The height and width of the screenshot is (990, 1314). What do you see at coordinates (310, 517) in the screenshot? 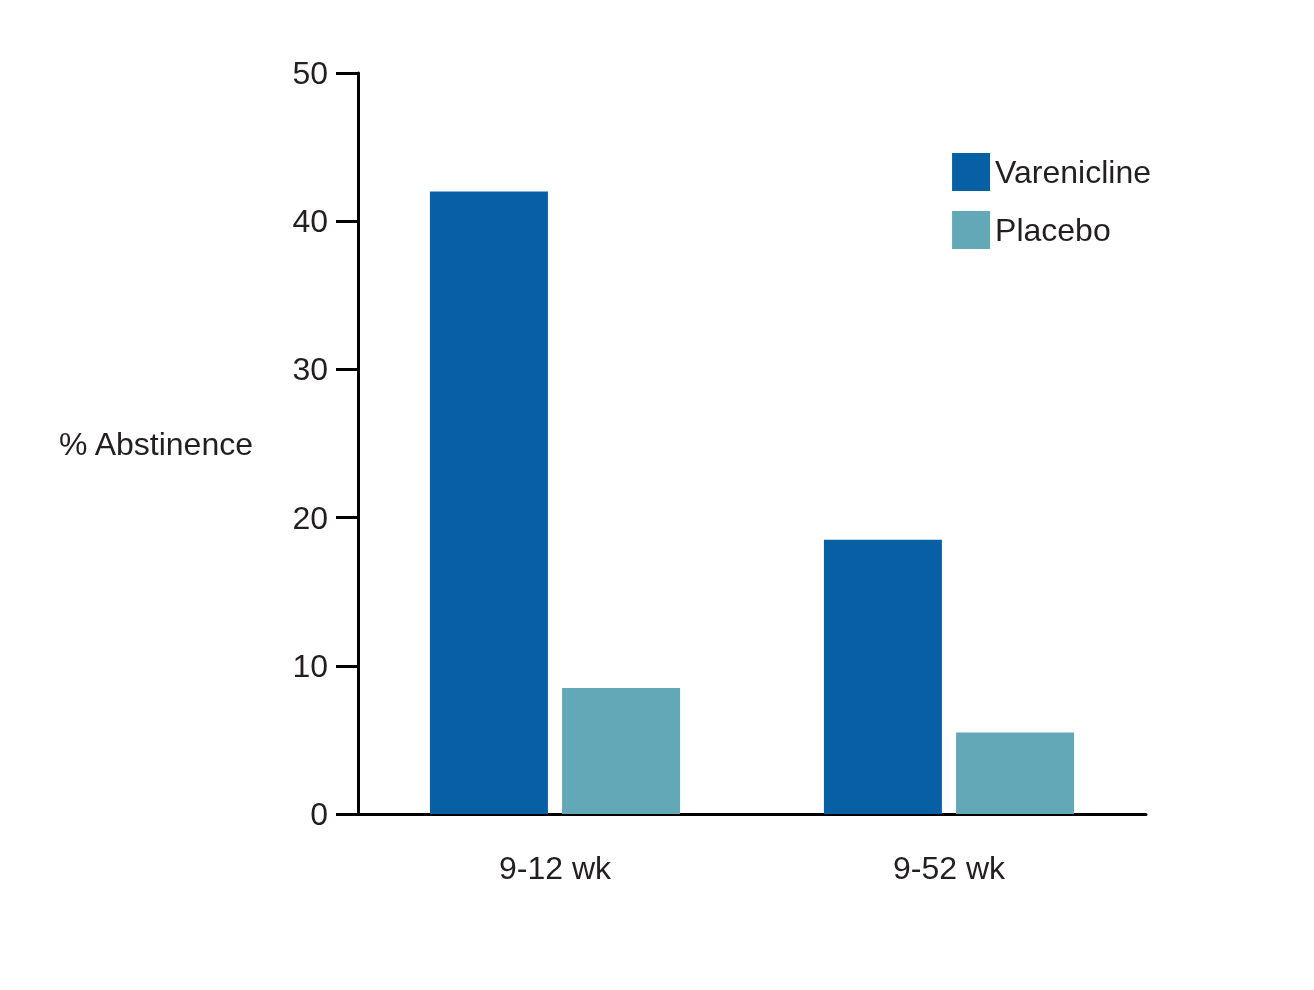
I see `y-tick-label: 20` at bounding box center [310, 517].